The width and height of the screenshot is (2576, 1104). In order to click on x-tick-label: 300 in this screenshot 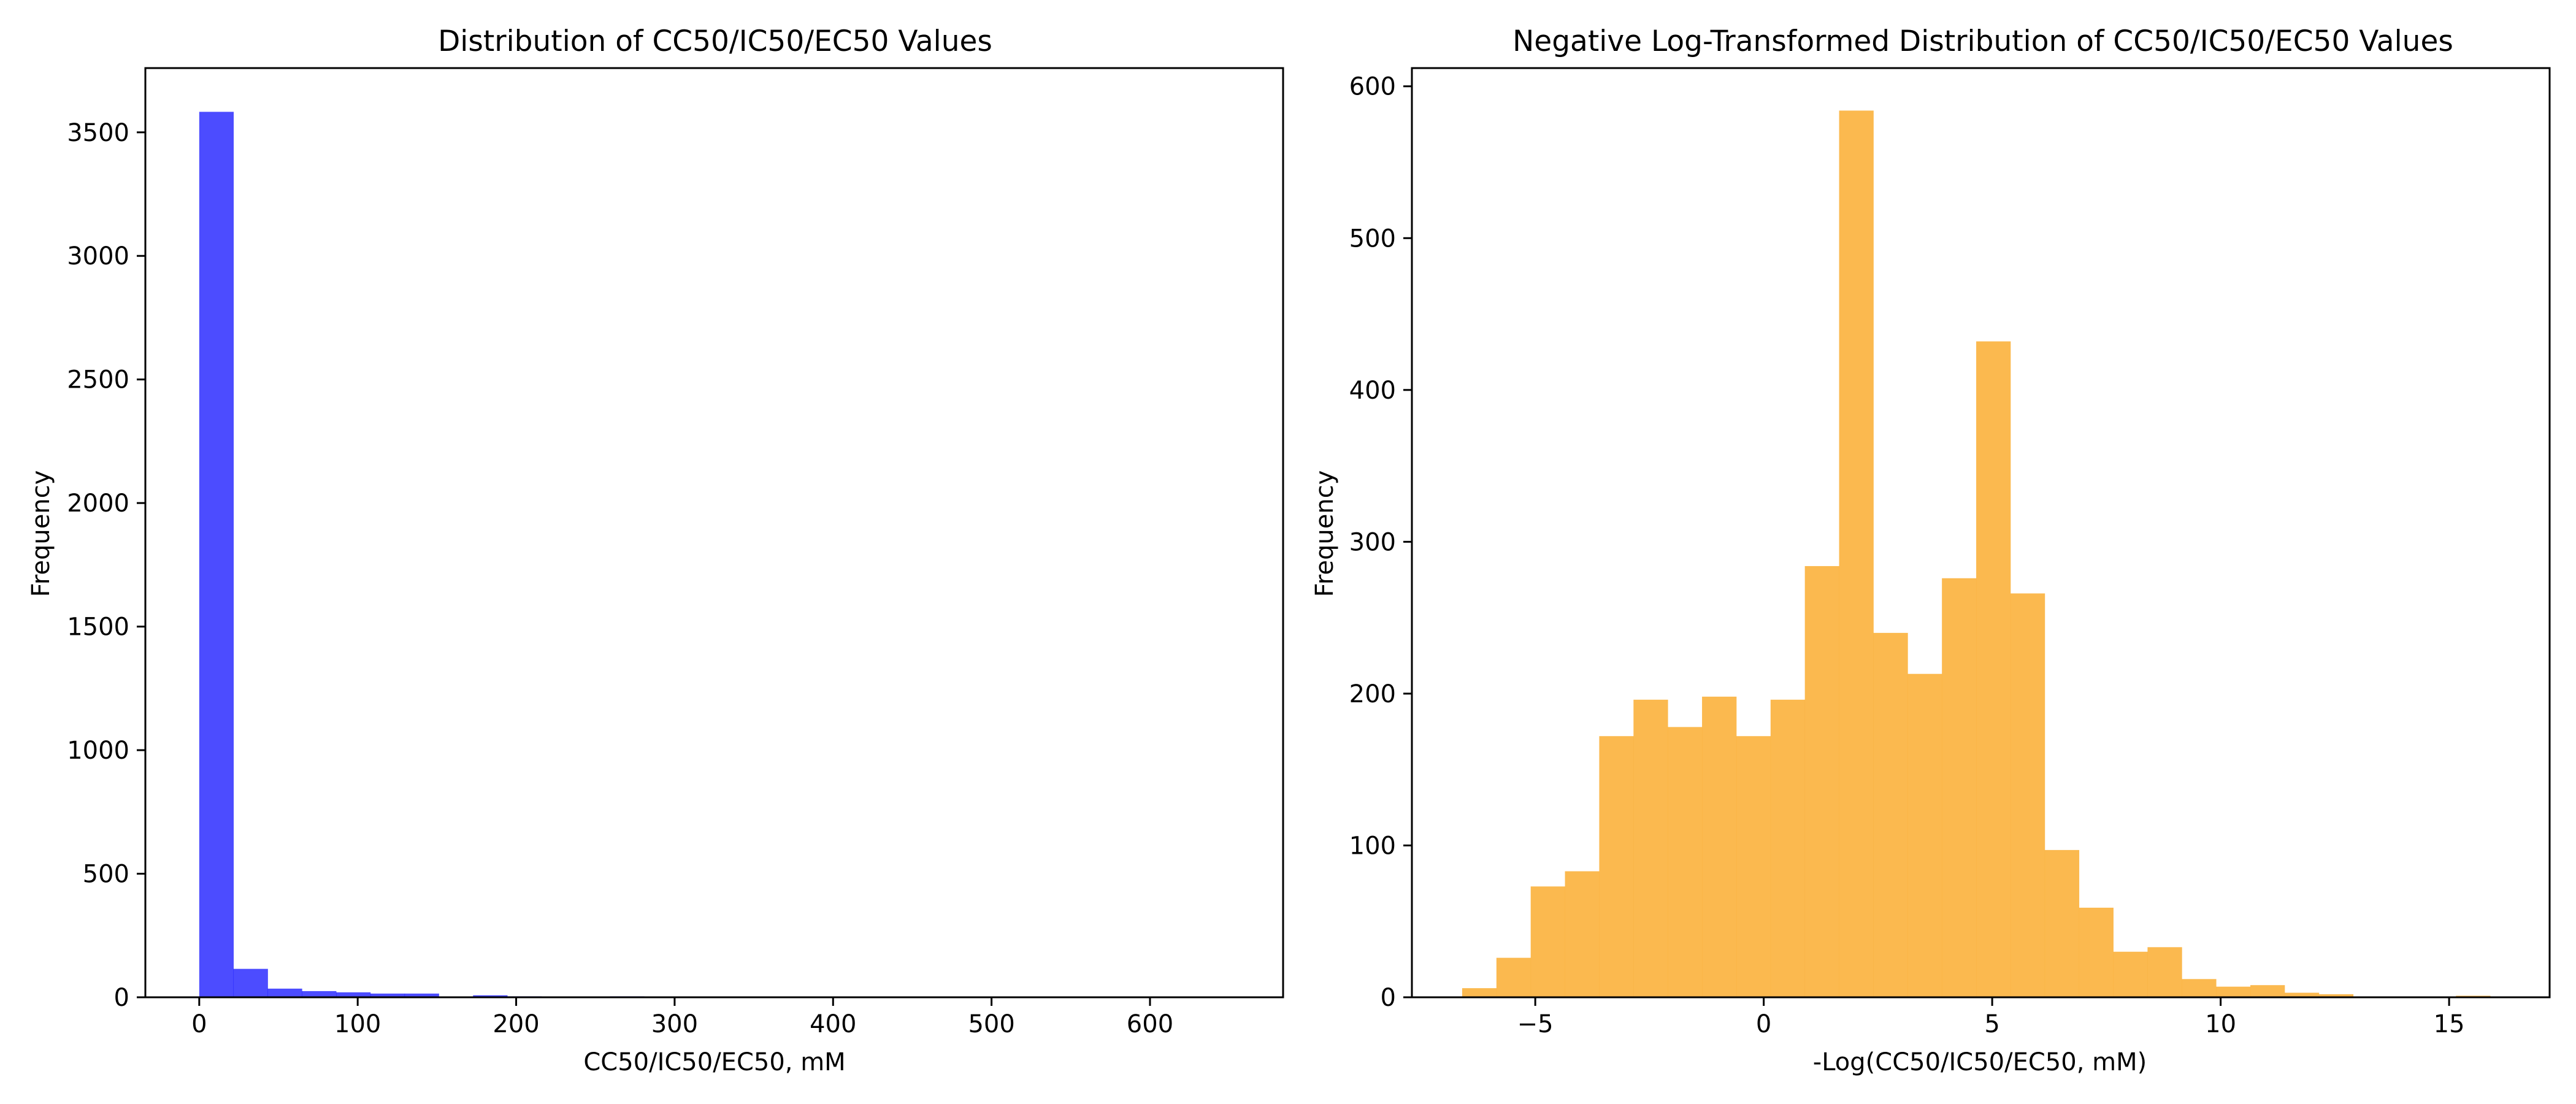, I will do `click(674, 1024)`.